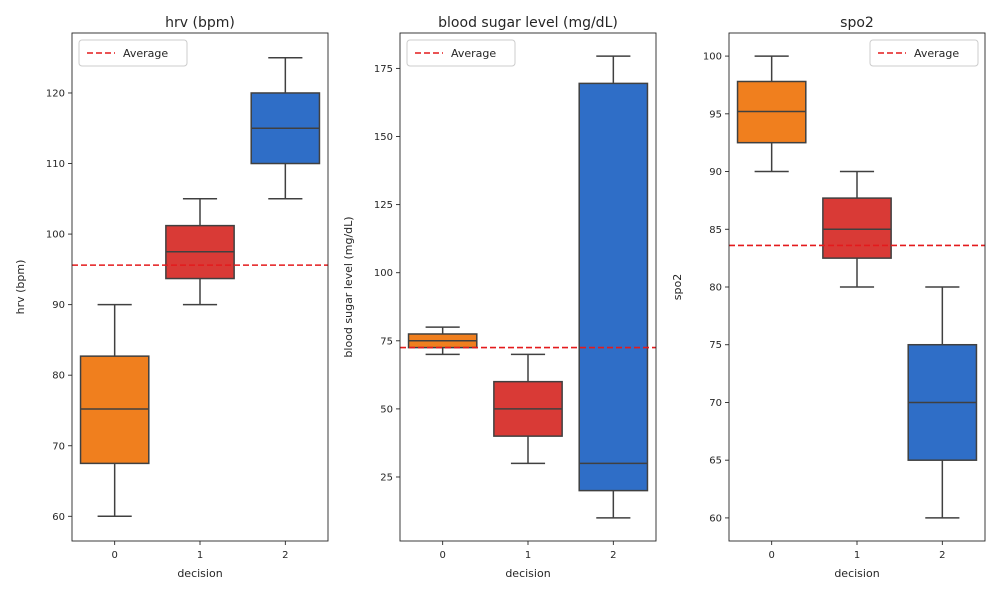 Image resolution: width=1000 pixels, height=600 pixels. I want to click on y-tick-label: 95, so click(715, 114).